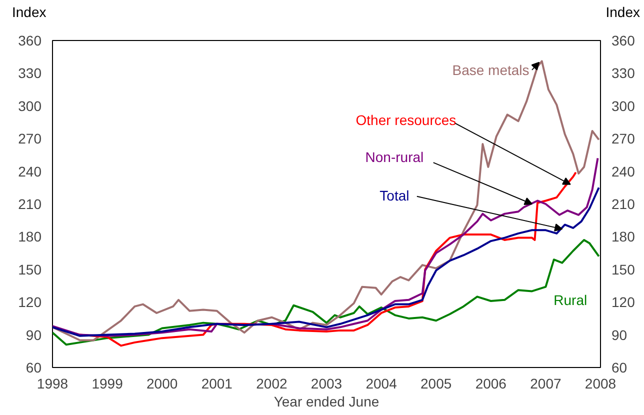 The height and width of the screenshot is (415, 644). What do you see at coordinates (34, 334) in the screenshot?
I see `y-tick-label: 90` at bounding box center [34, 334].